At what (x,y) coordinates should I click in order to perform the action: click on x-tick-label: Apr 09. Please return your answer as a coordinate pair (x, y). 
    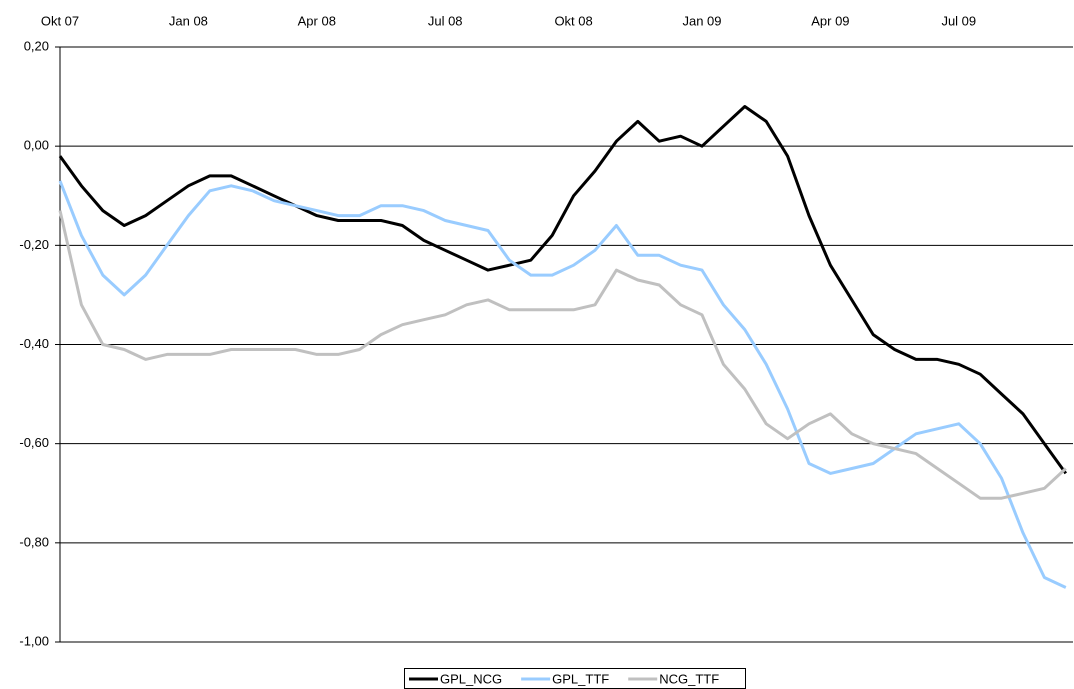
    Looking at the image, I should click on (830, 20).